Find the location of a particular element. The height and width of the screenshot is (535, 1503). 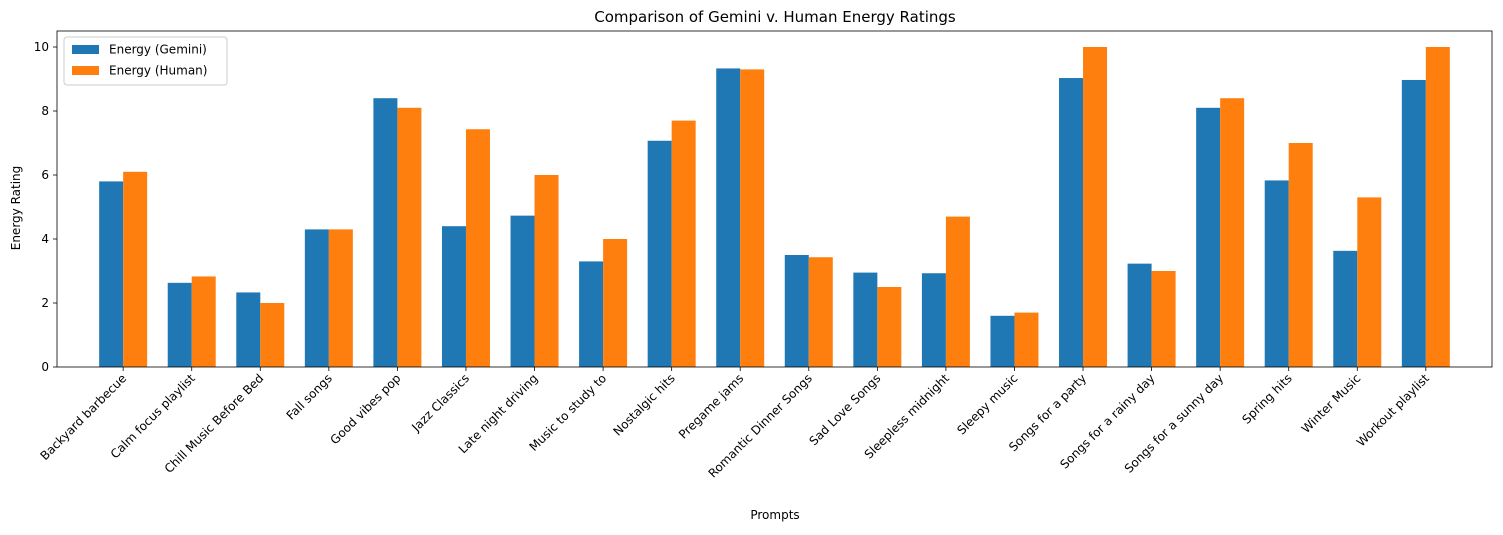

x-tick-label-5: Jazz Classics is located at coordinates (440, 403).